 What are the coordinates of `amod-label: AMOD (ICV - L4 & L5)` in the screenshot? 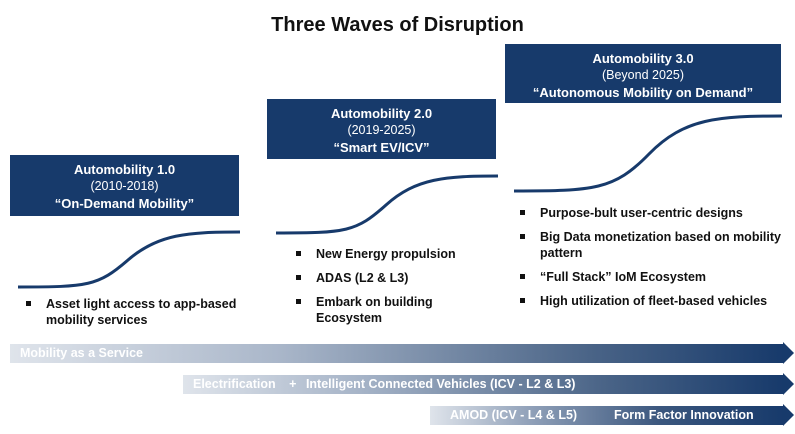 It's located at (514, 415).